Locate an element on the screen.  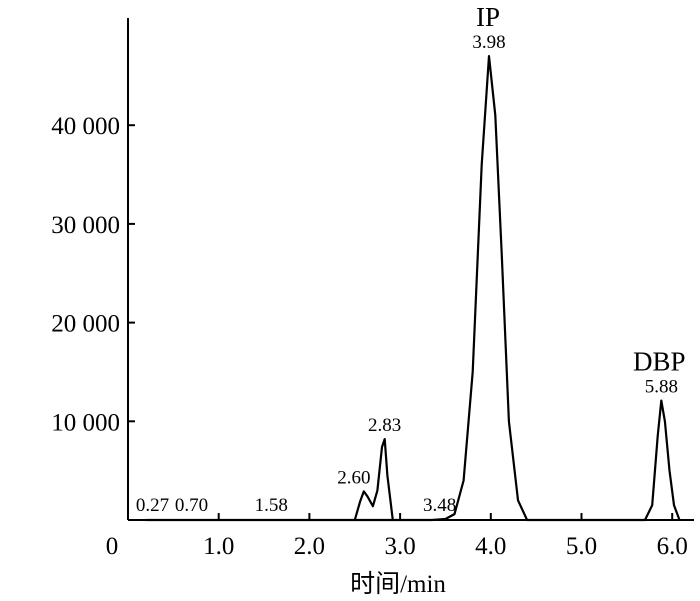
x-tick-label: 0 is located at coordinates (112, 546).